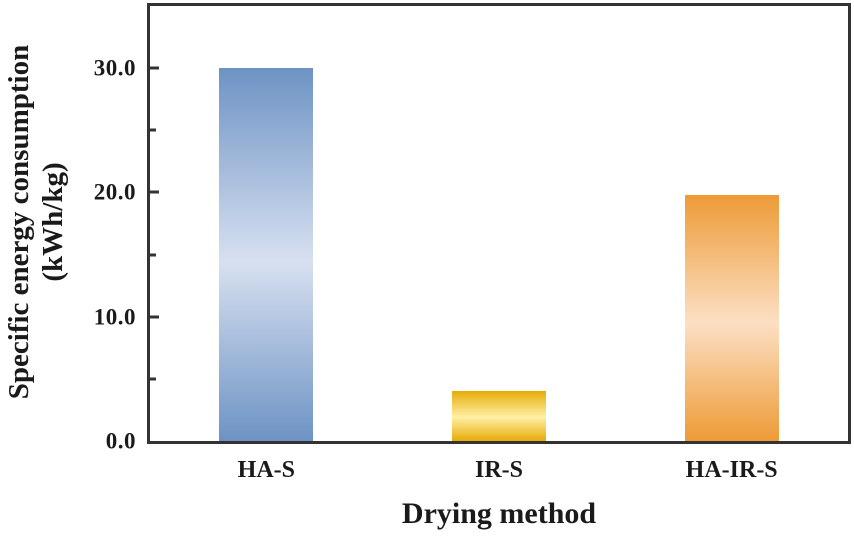 The image size is (854, 542). Describe the element at coordinates (731, 317) in the screenshot. I see `bar-ha-ir-s` at that location.